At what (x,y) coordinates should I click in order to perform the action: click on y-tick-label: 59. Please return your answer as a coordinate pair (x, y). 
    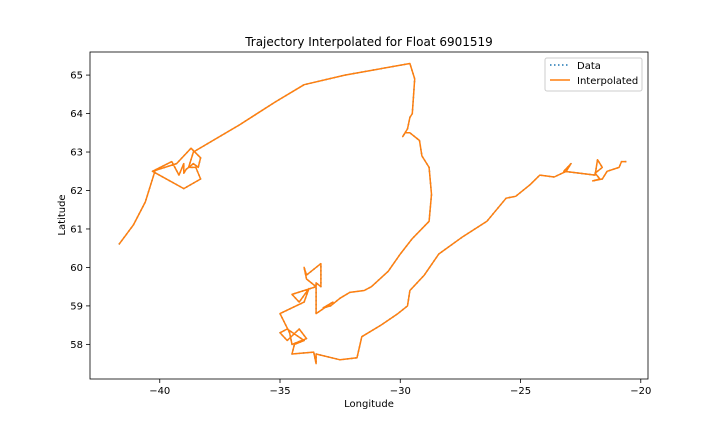
    Looking at the image, I should click on (76, 306).